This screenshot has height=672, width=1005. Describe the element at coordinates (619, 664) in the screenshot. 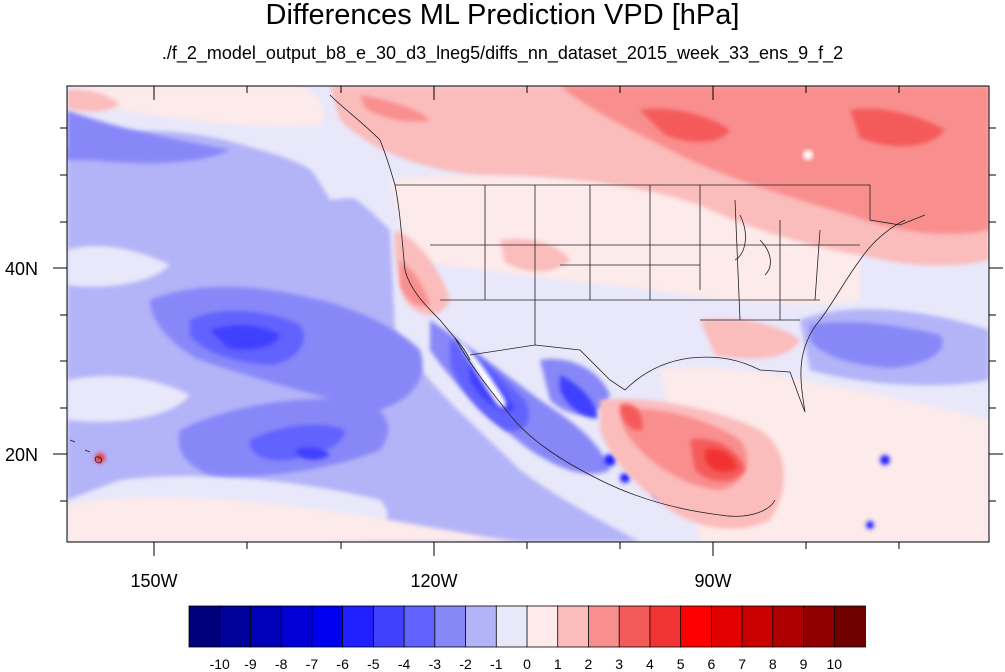

I see `colorbar-label: 3` at that location.